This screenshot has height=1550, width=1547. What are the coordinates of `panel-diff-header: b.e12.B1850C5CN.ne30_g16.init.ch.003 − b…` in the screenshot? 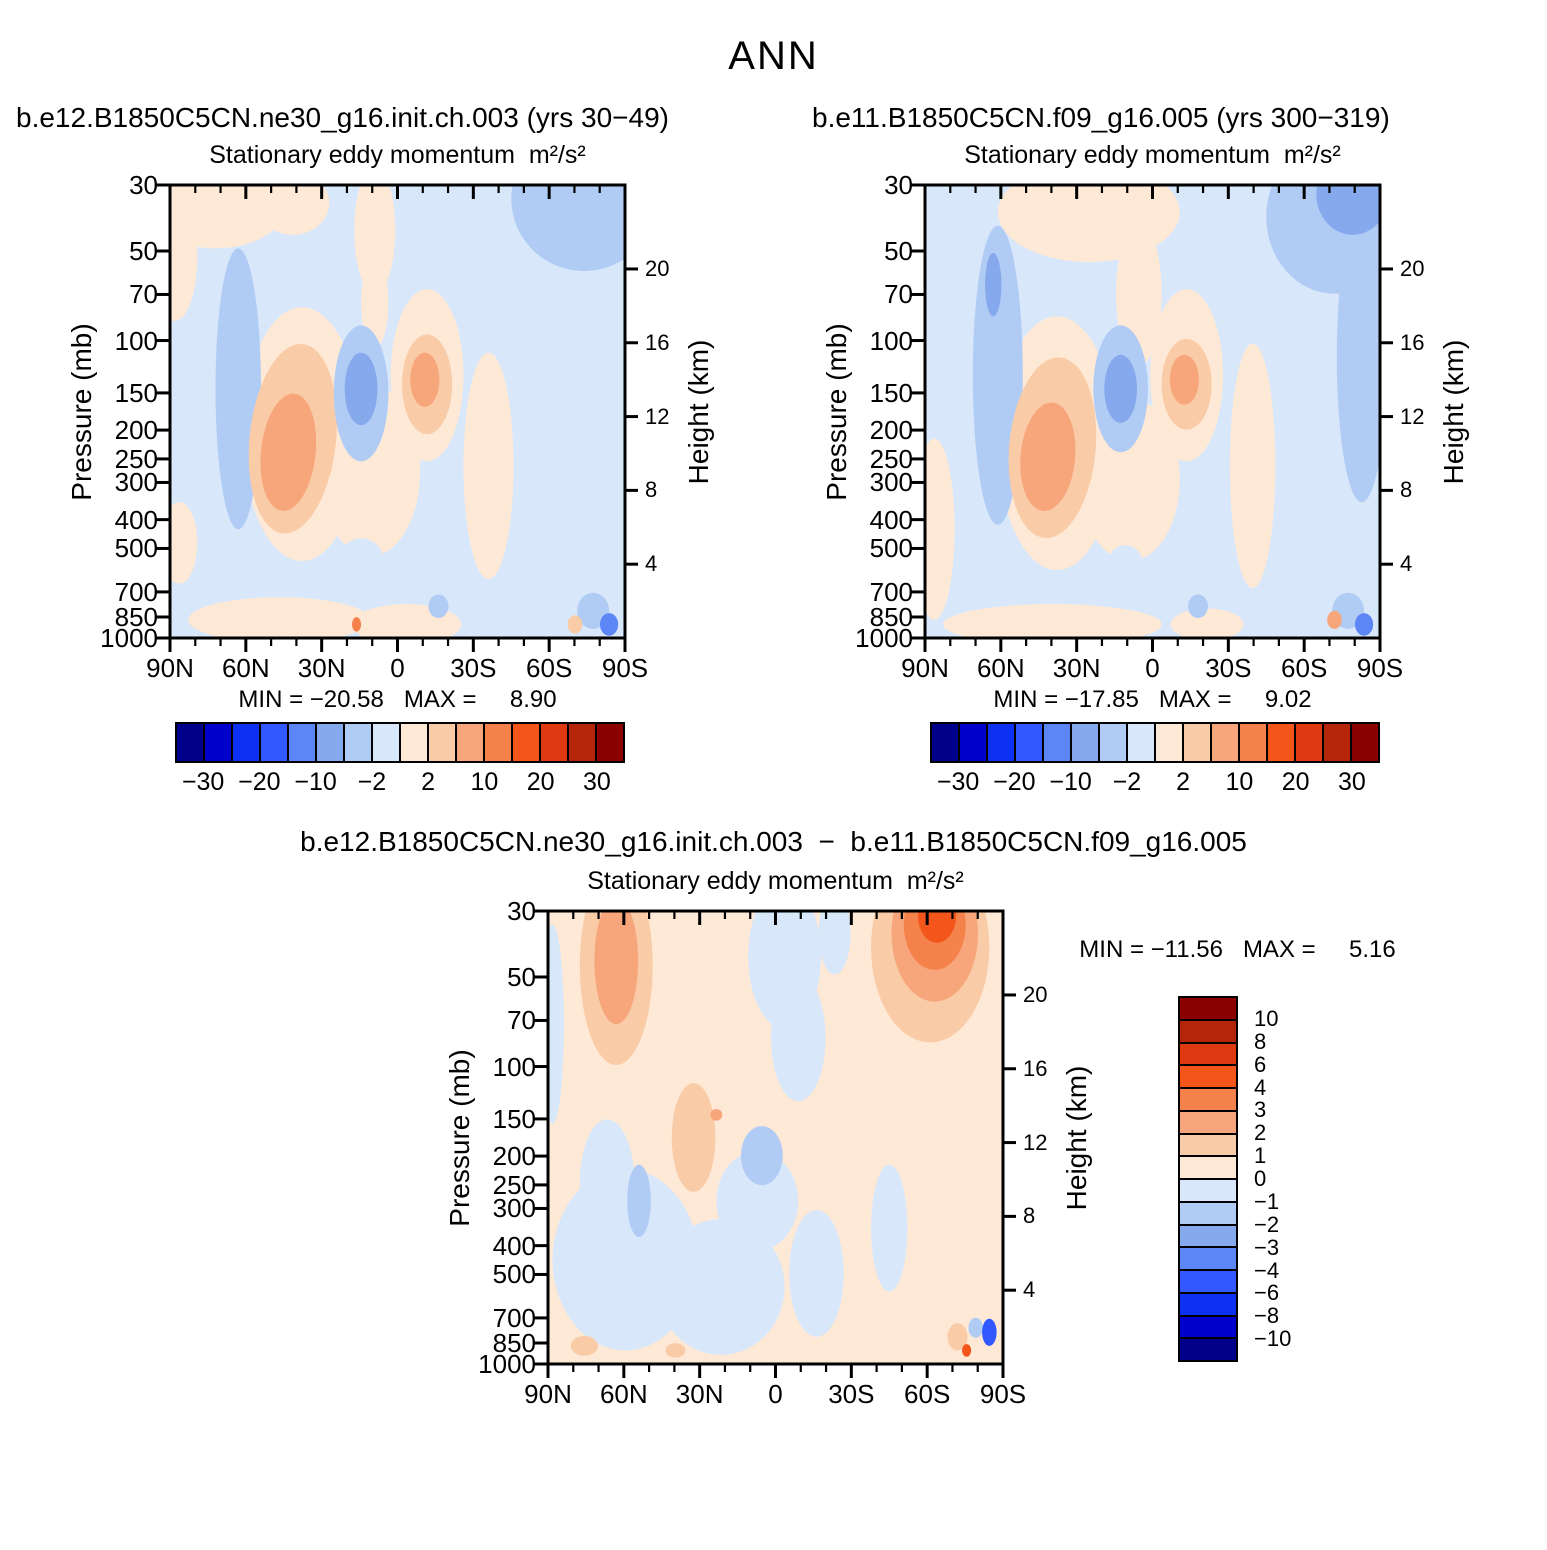 It's located at (773, 841).